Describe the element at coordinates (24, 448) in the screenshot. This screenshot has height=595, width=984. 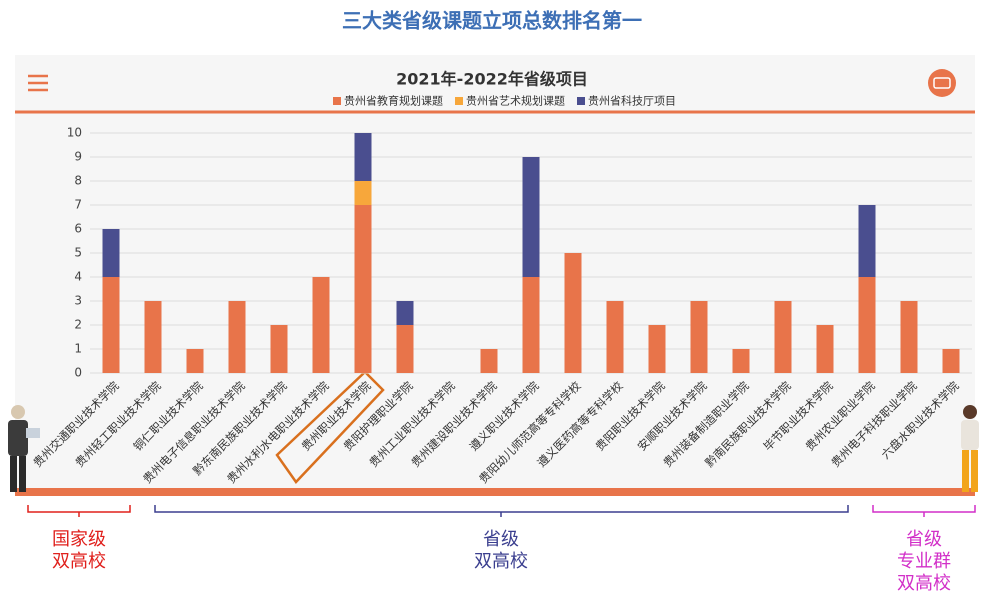
I see `person-left` at that location.